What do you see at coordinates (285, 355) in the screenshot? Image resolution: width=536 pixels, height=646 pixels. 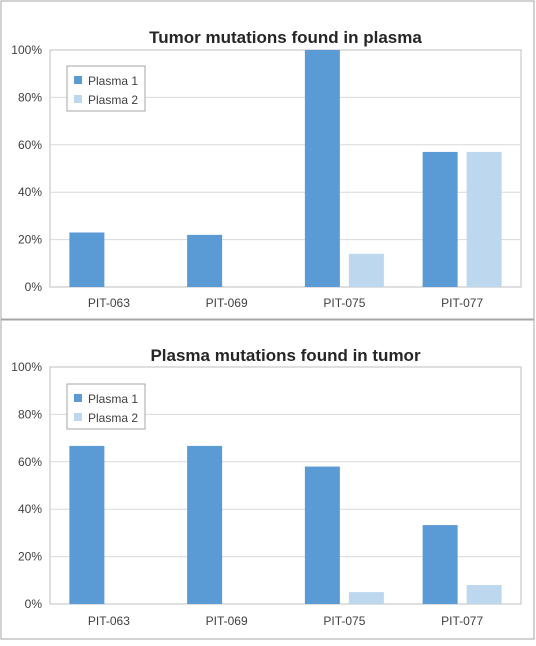 I see `chart-title: Plasma mutations found in tumor` at bounding box center [285, 355].